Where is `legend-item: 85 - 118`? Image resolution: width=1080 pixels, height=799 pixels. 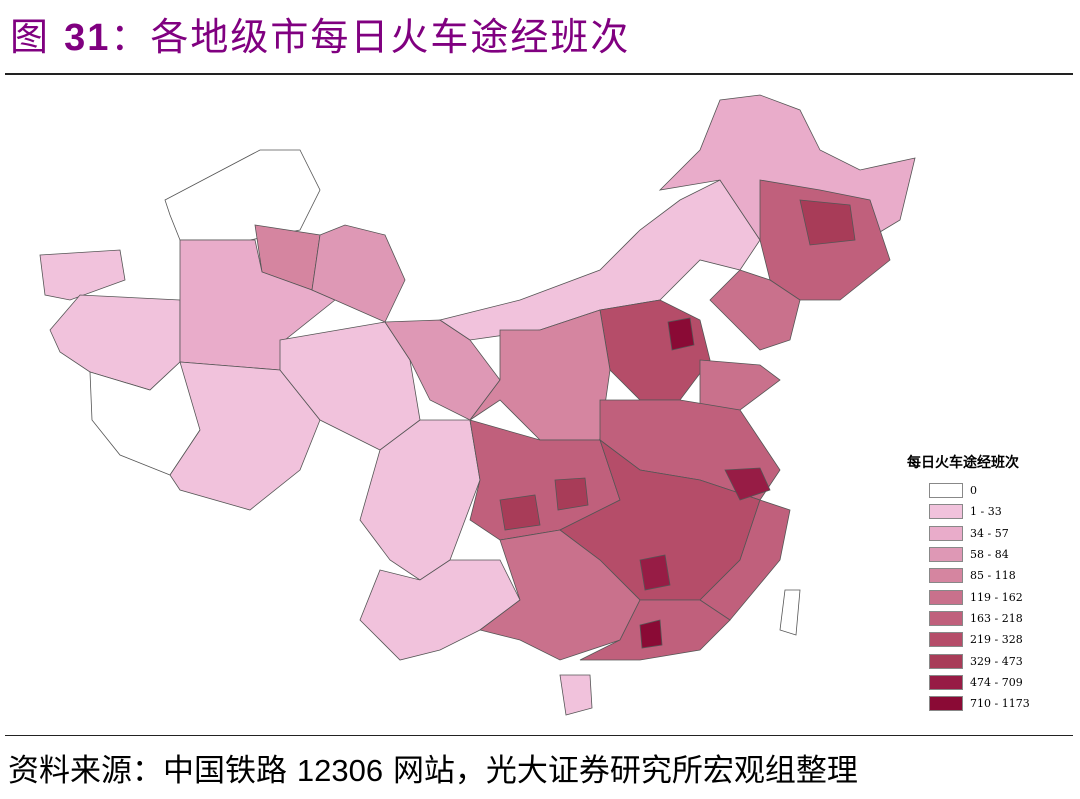 legend-item: 85 - 118 is located at coordinates (979, 575).